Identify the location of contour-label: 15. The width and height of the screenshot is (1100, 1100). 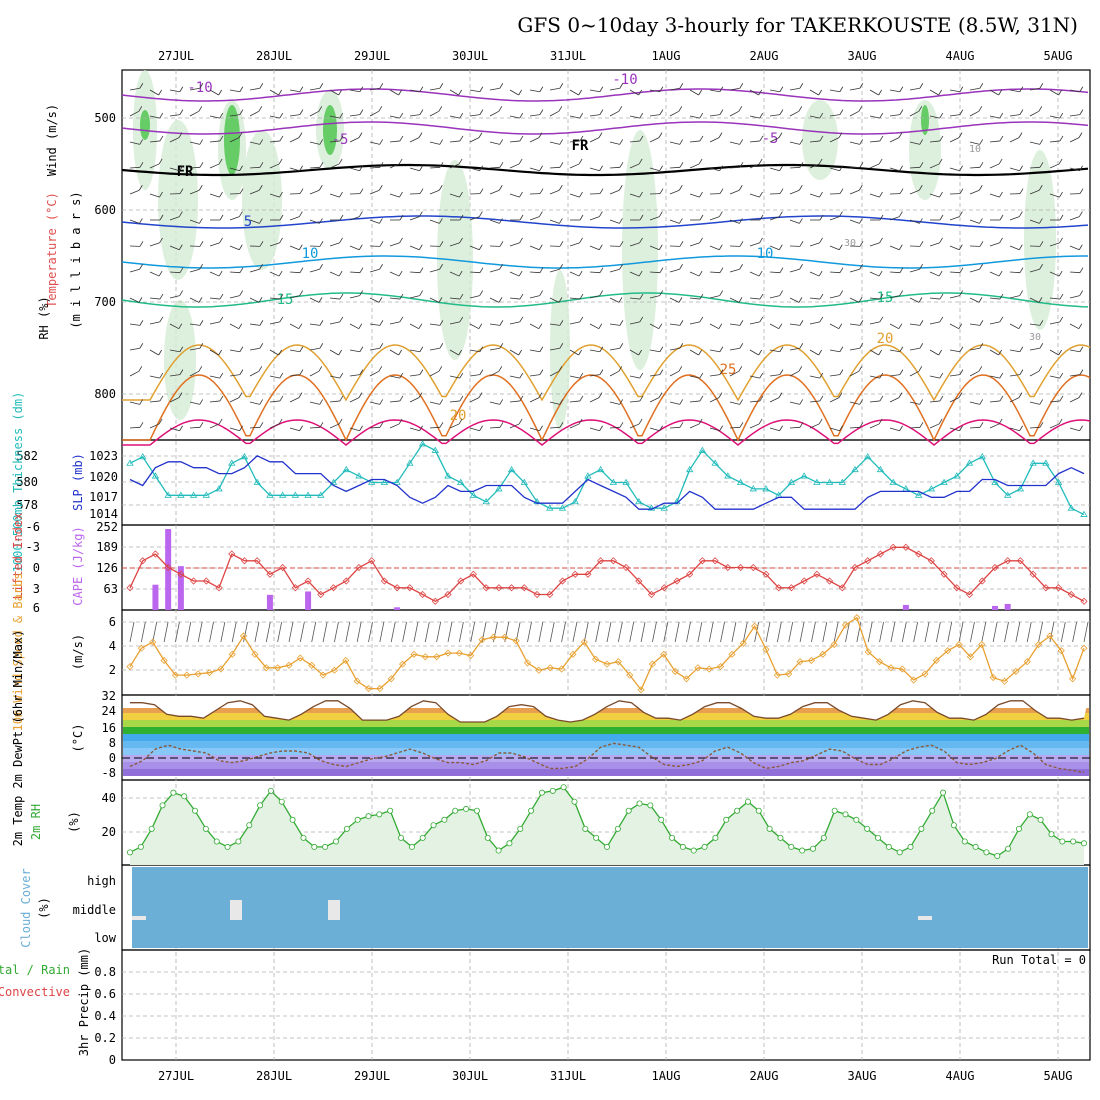
(285, 300).